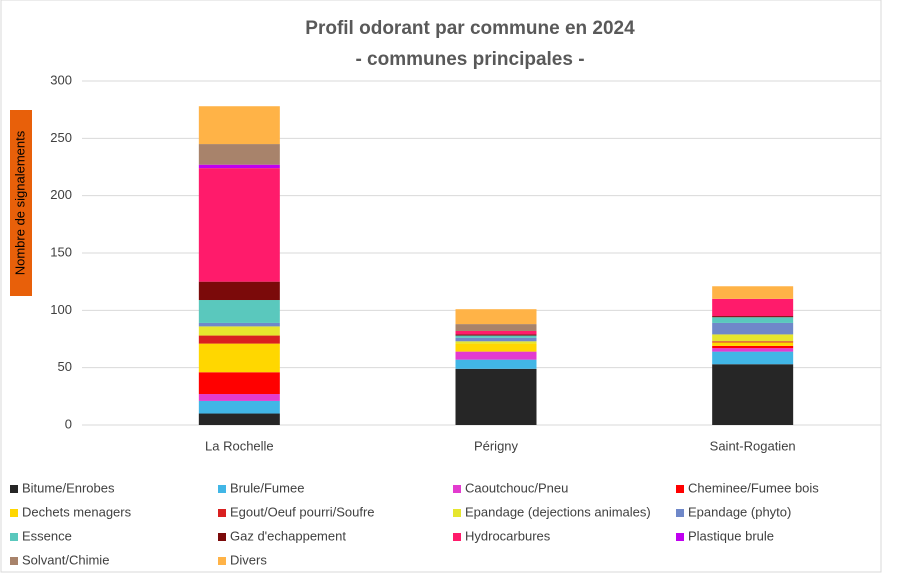  I want to click on y-tick-label: 150, so click(61, 251).